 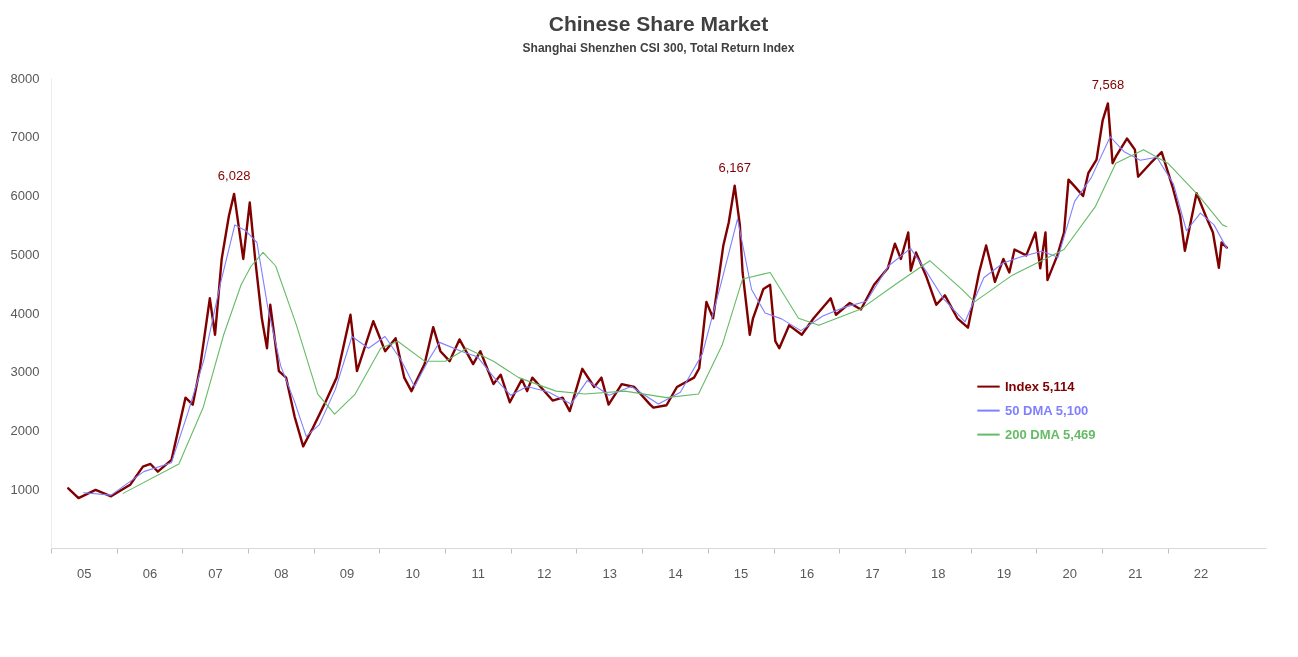 What do you see at coordinates (478, 573) in the screenshot?
I see `x-tick-label: 11` at bounding box center [478, 573].